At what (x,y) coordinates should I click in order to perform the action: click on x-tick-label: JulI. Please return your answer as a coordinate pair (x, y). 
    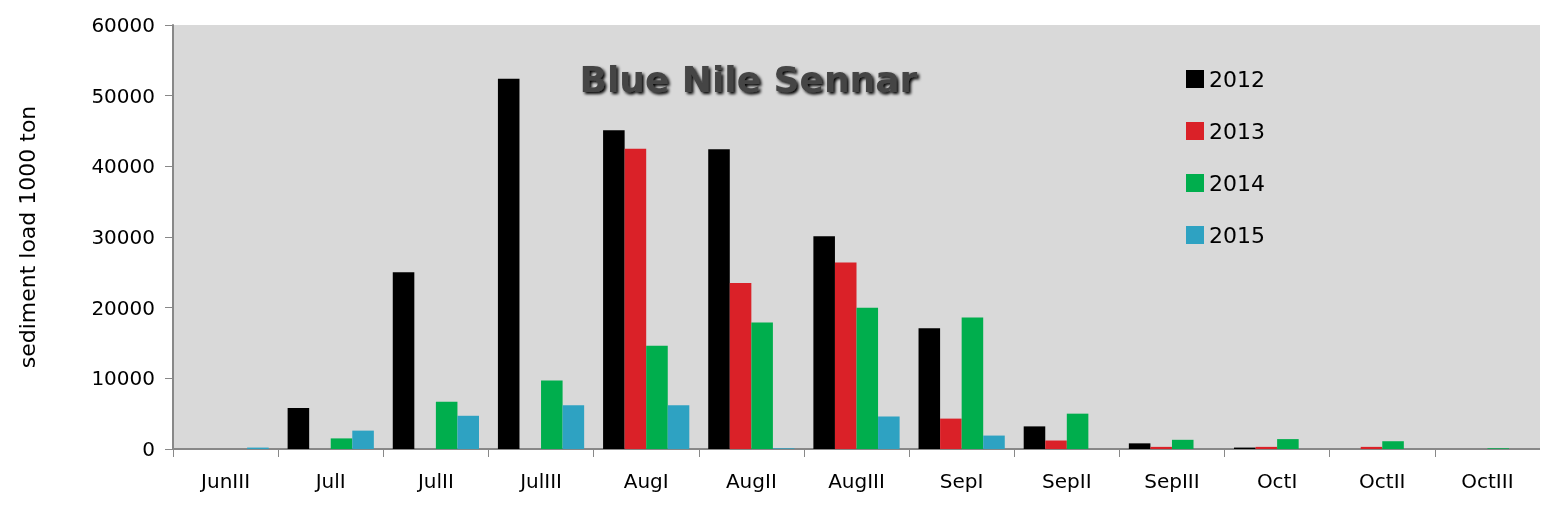
    Looking at the image, I should click on (329, 481).